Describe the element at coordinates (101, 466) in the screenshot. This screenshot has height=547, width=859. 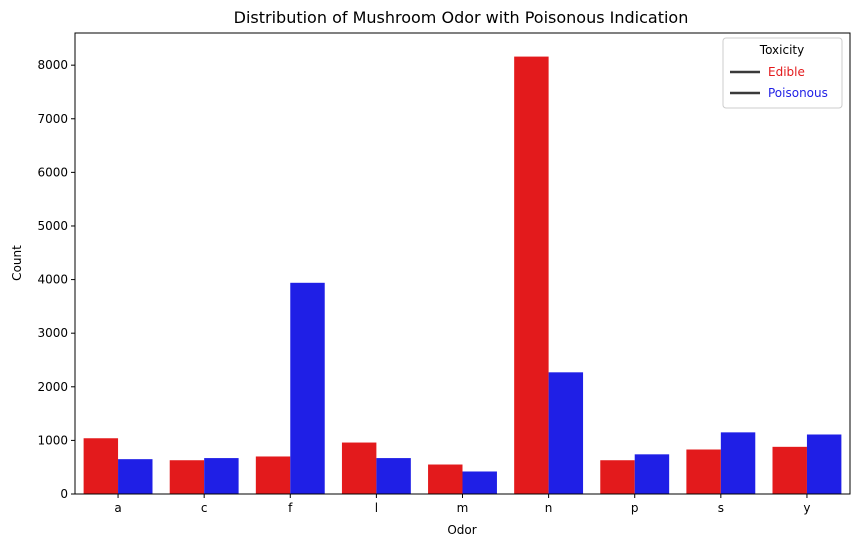
I see `bar-edible-a` at that location.